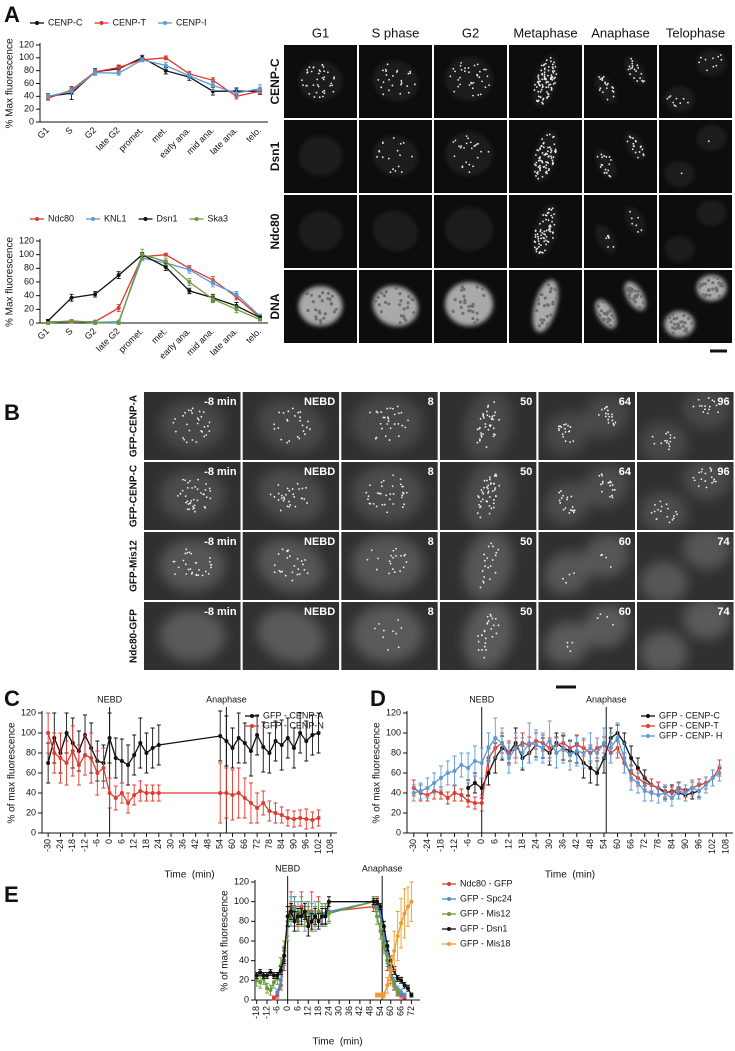  Describe the element at coordinates (695, 32) in the screenshot. I see `column-header: Telophase` at that location.